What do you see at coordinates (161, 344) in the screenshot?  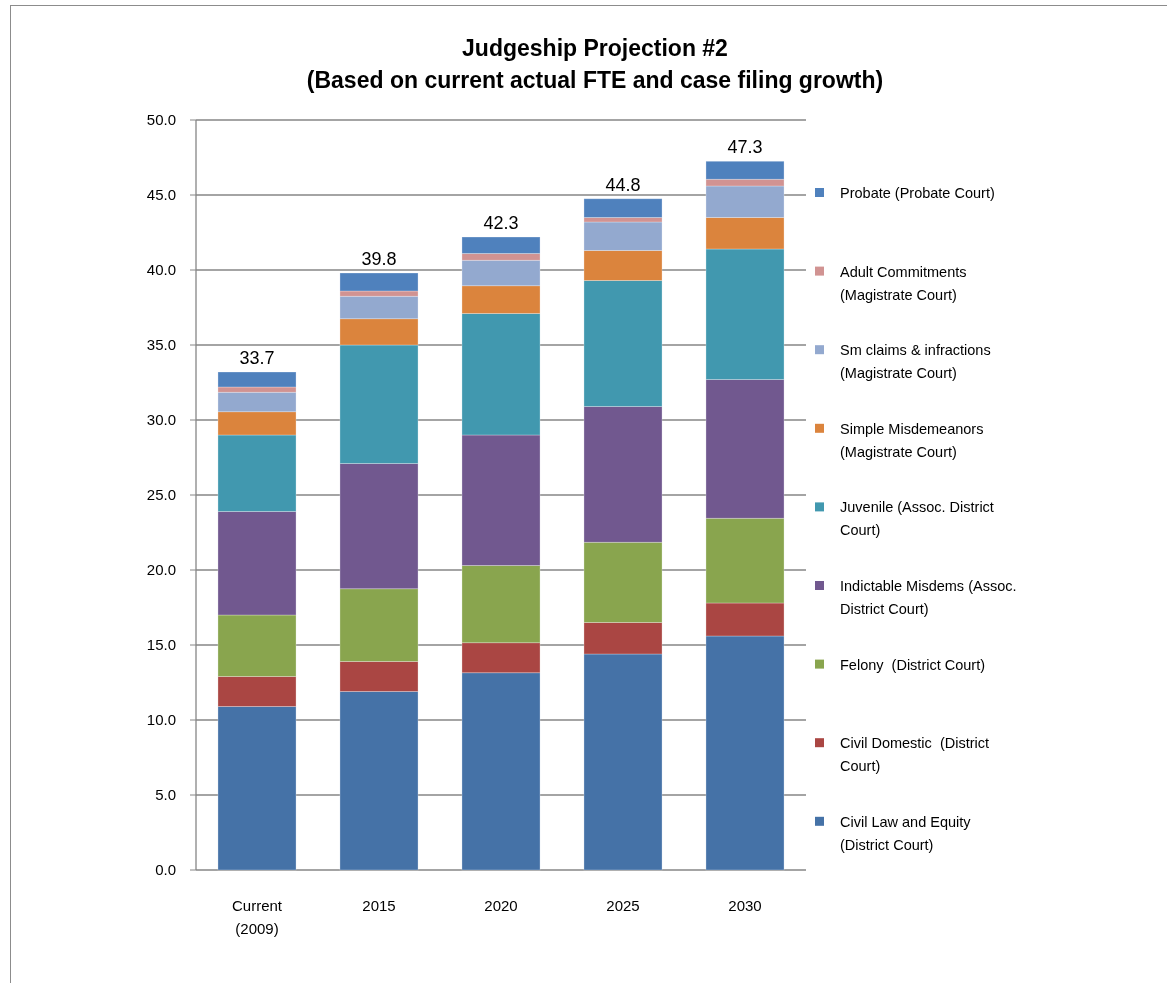 I see `y-tick-label: 35.0` at bounding box center [161, 344].